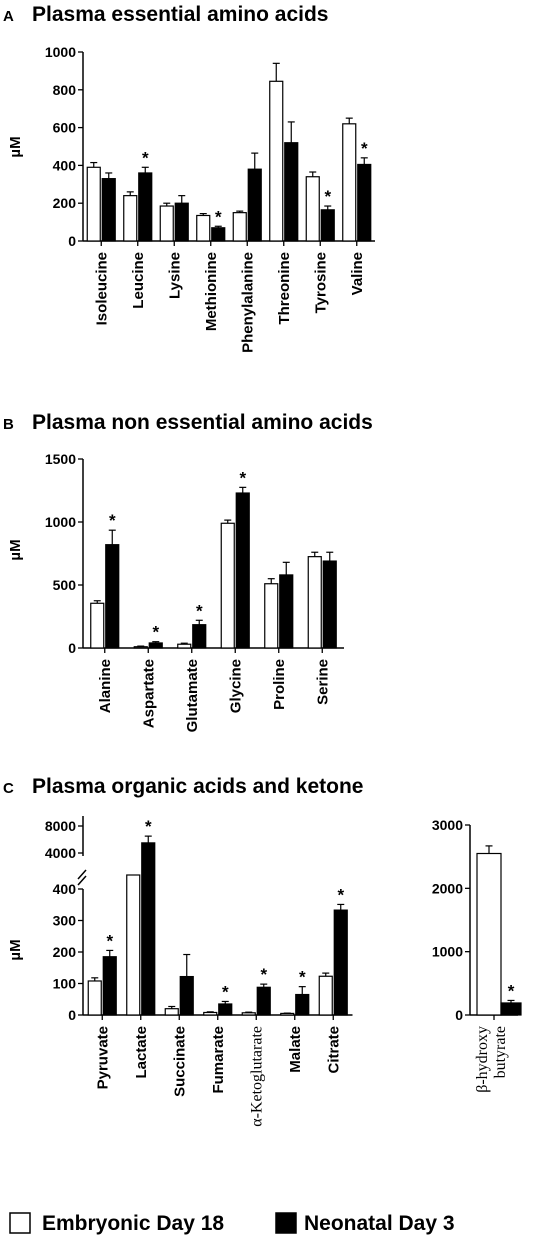 This screenshot has height=1242, width=533. I want to click on y-tick-label: 8000, so click(60, 826).